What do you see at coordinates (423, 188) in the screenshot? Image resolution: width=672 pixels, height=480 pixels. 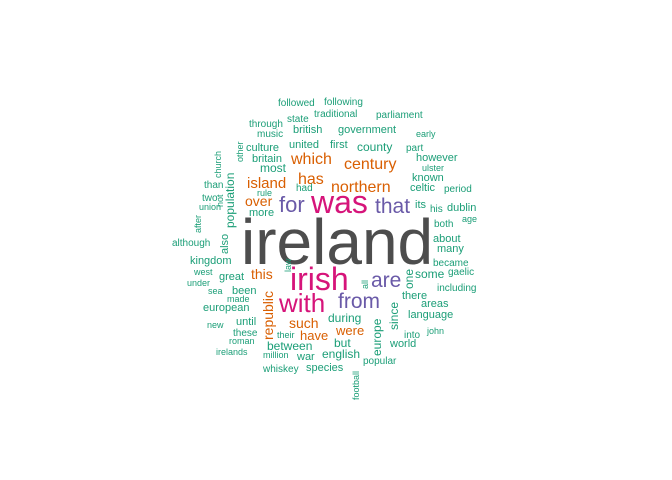 I see `word-celtic: celtic` at bounding box center [423, 188].